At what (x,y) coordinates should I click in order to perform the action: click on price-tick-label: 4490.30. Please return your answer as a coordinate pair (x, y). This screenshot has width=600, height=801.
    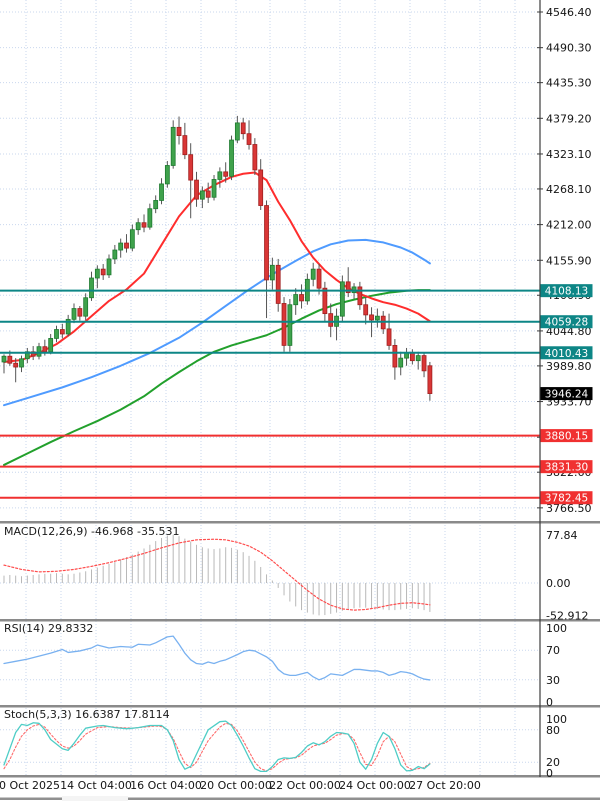
    Looking at the image, I should click on (569, 48).